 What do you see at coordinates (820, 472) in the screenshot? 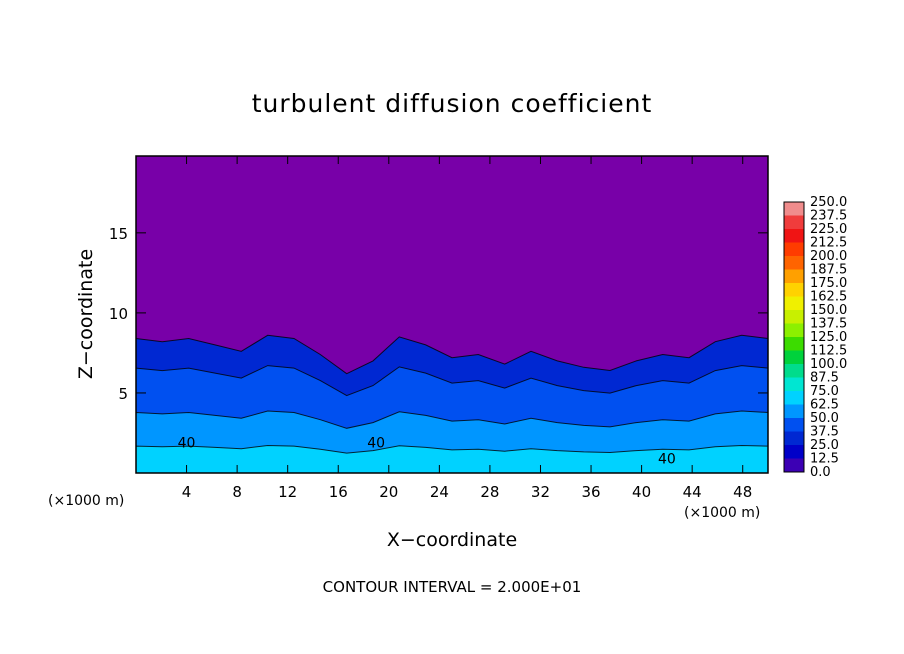
I see `colorbar-tick-label: 0.0` at bounding box center [820, 472].